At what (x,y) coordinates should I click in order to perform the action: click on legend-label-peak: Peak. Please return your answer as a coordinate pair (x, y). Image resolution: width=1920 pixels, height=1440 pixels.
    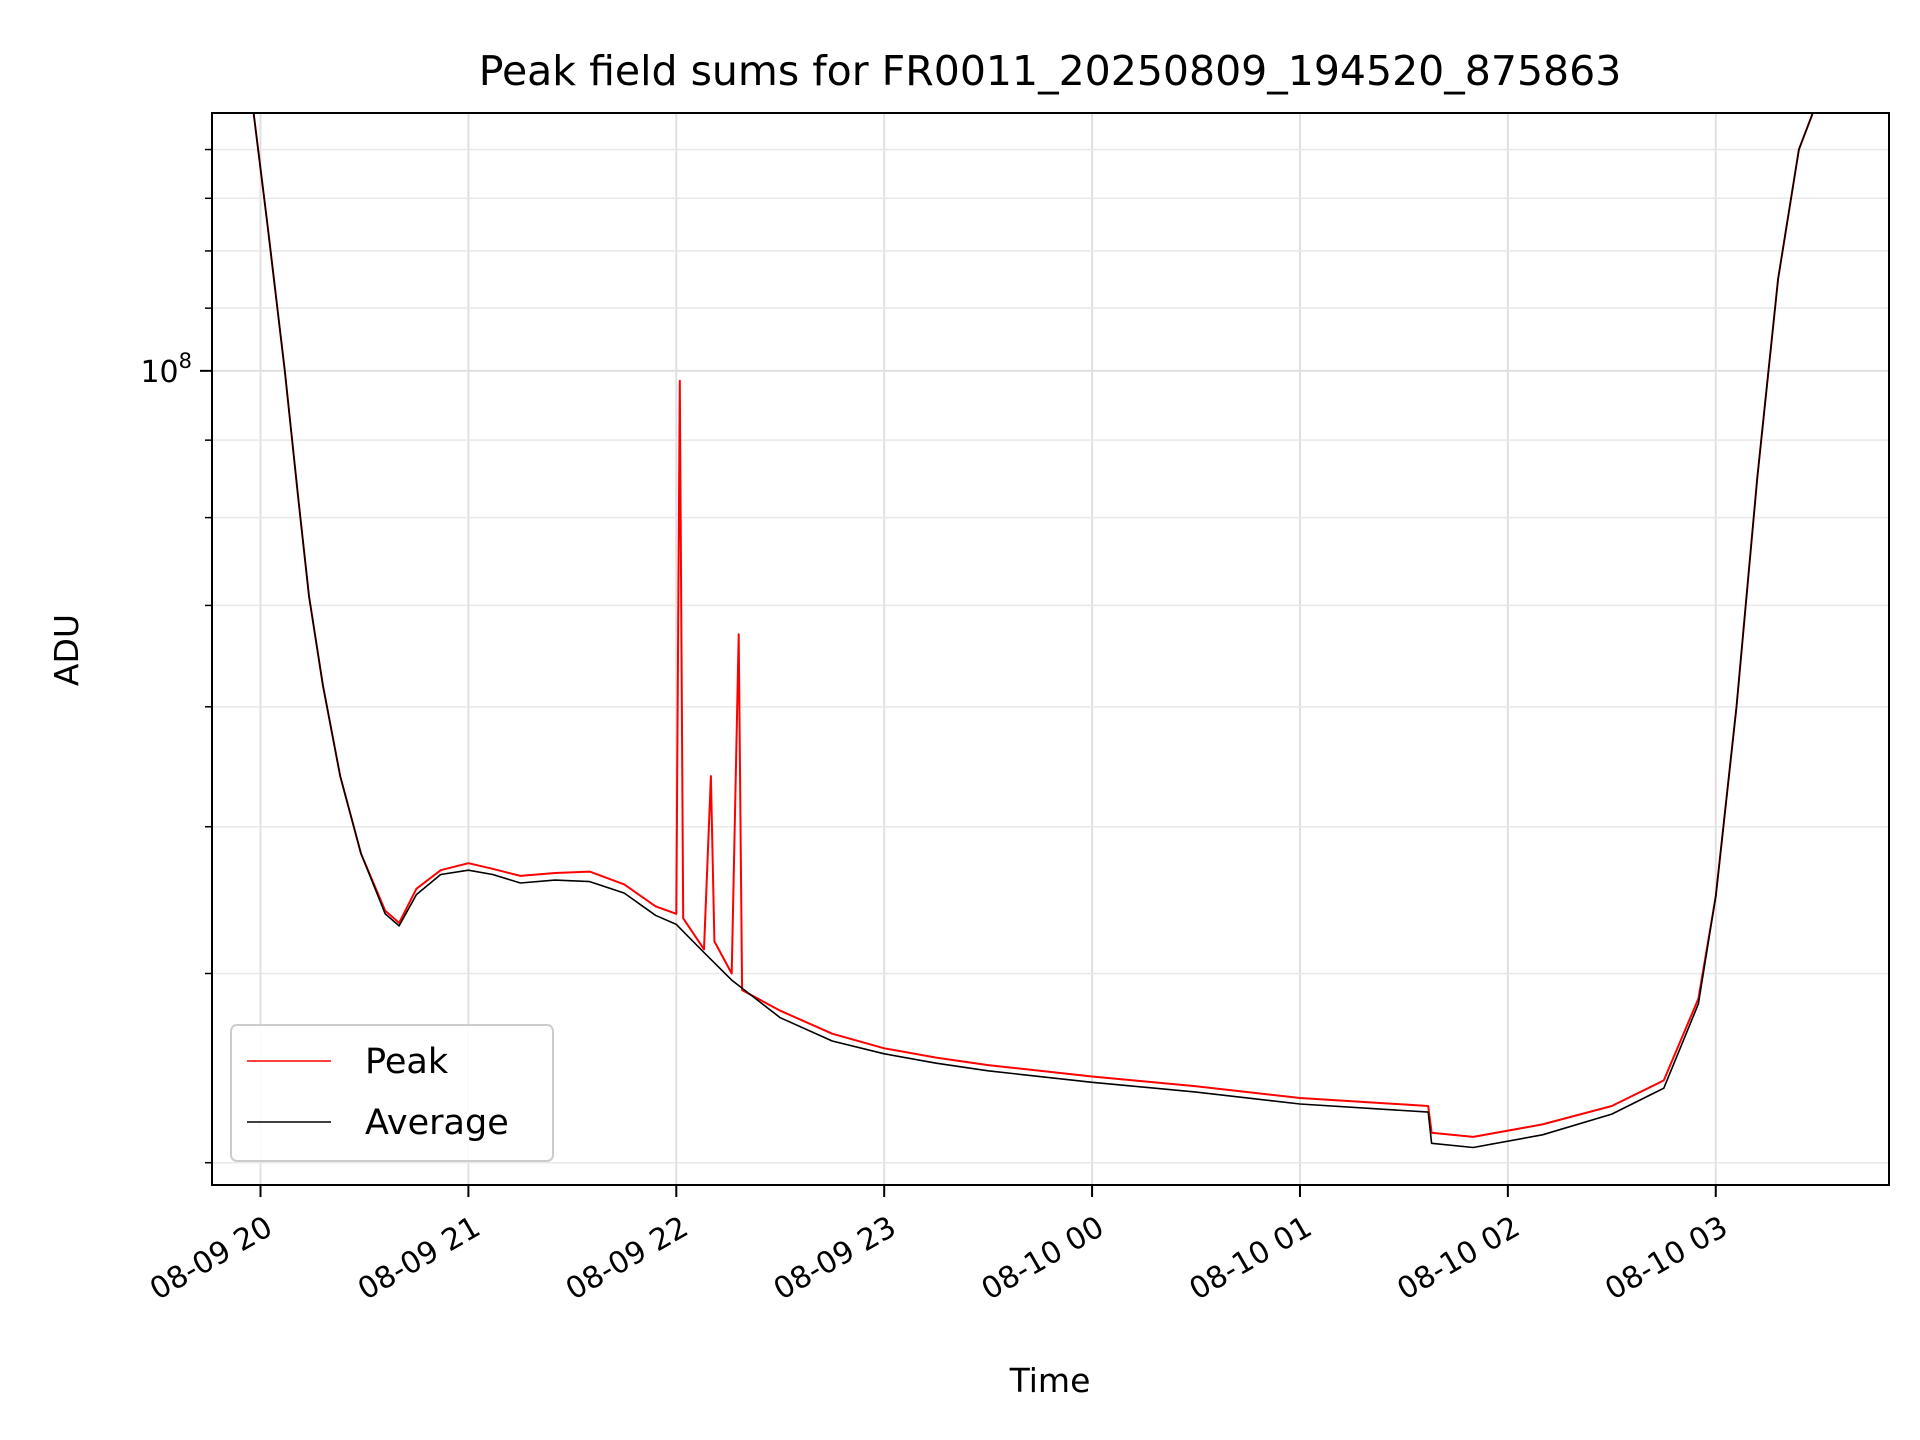
    Looking at the image, I should click on (407, 1062).